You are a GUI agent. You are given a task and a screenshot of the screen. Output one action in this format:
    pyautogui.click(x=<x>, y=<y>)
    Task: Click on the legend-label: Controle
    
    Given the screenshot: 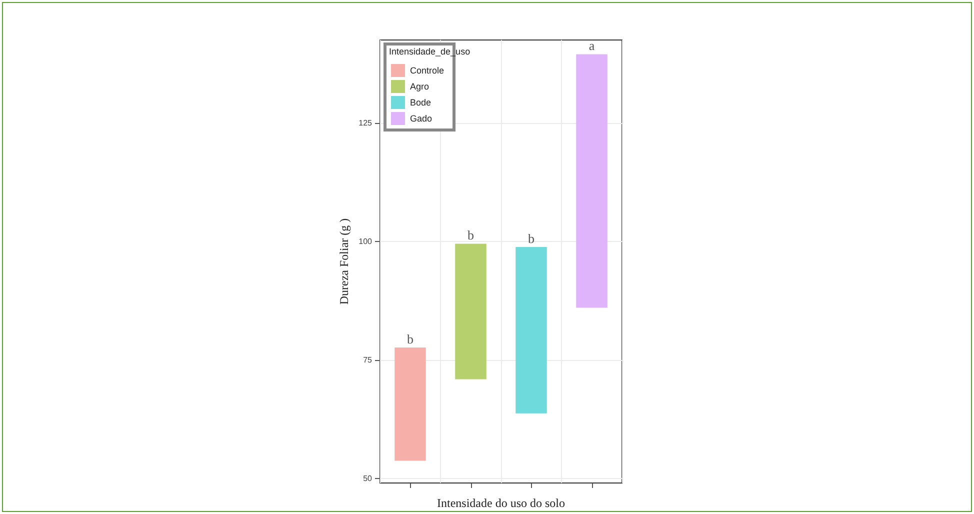 What is the action you would take?
    pyautogui.click(x=427, y=71)
    